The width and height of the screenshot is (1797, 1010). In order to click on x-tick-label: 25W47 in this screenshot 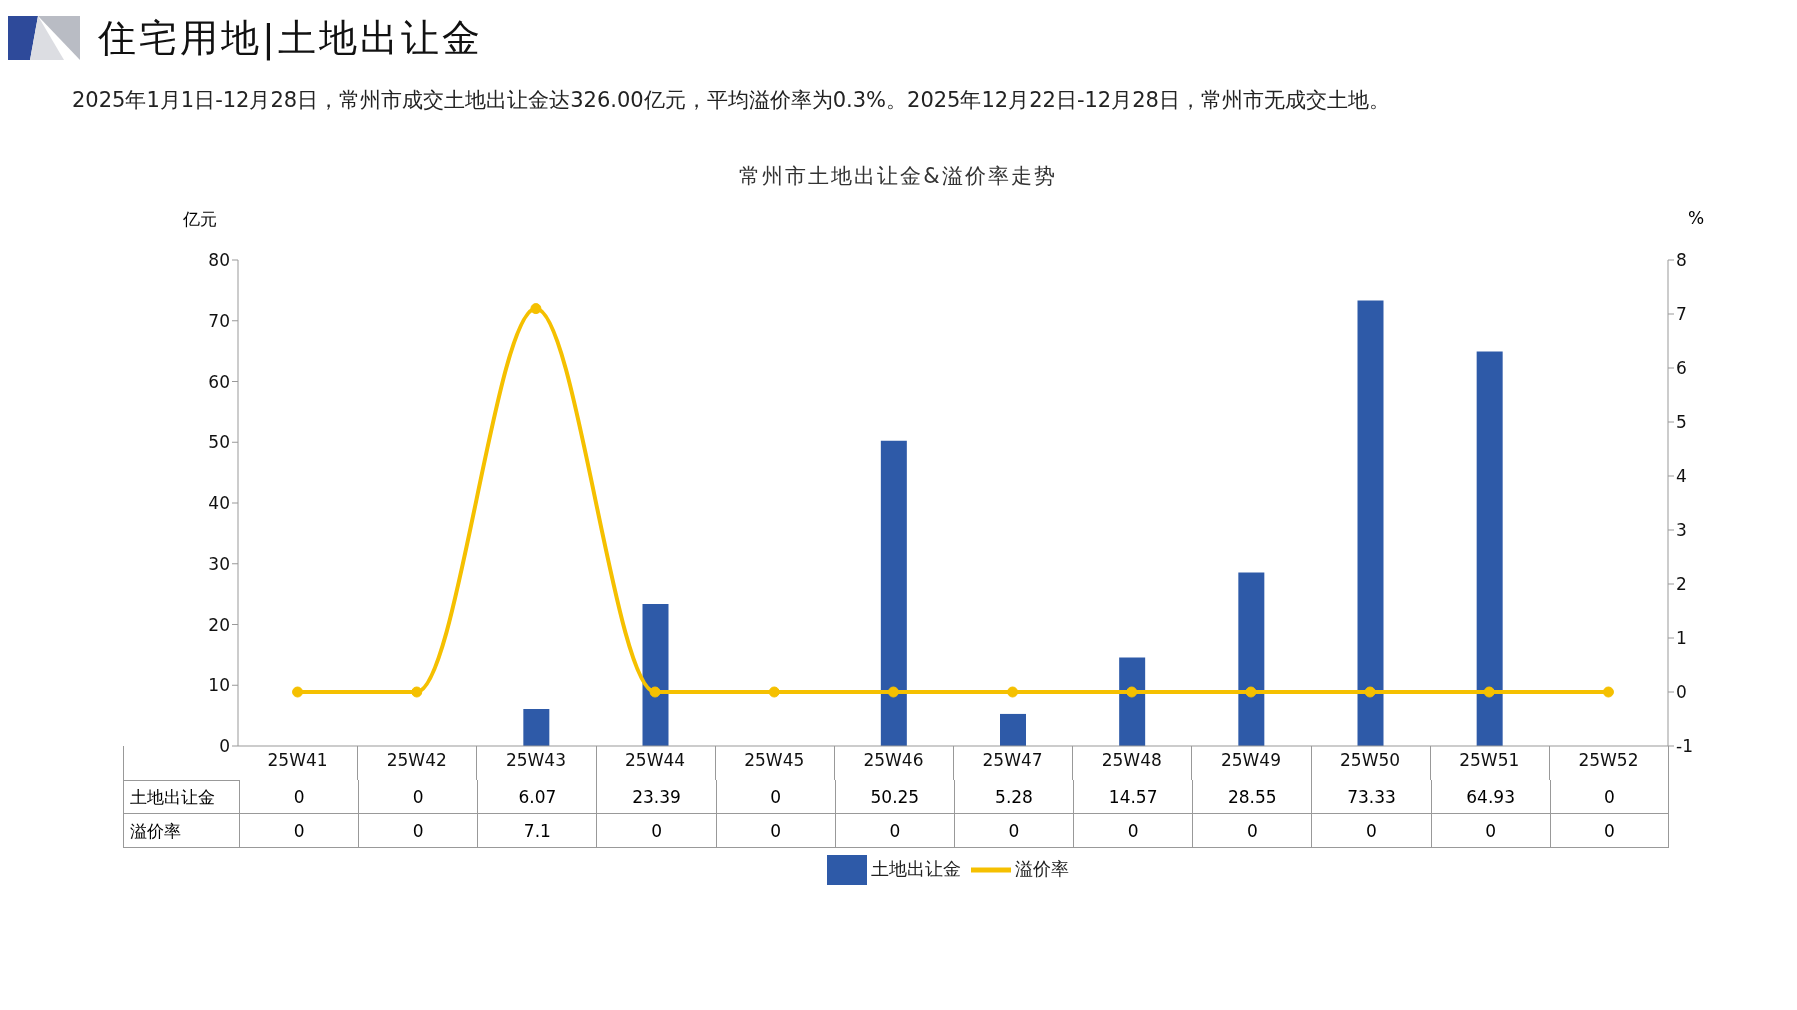, I will do `click(1012, 760)`.